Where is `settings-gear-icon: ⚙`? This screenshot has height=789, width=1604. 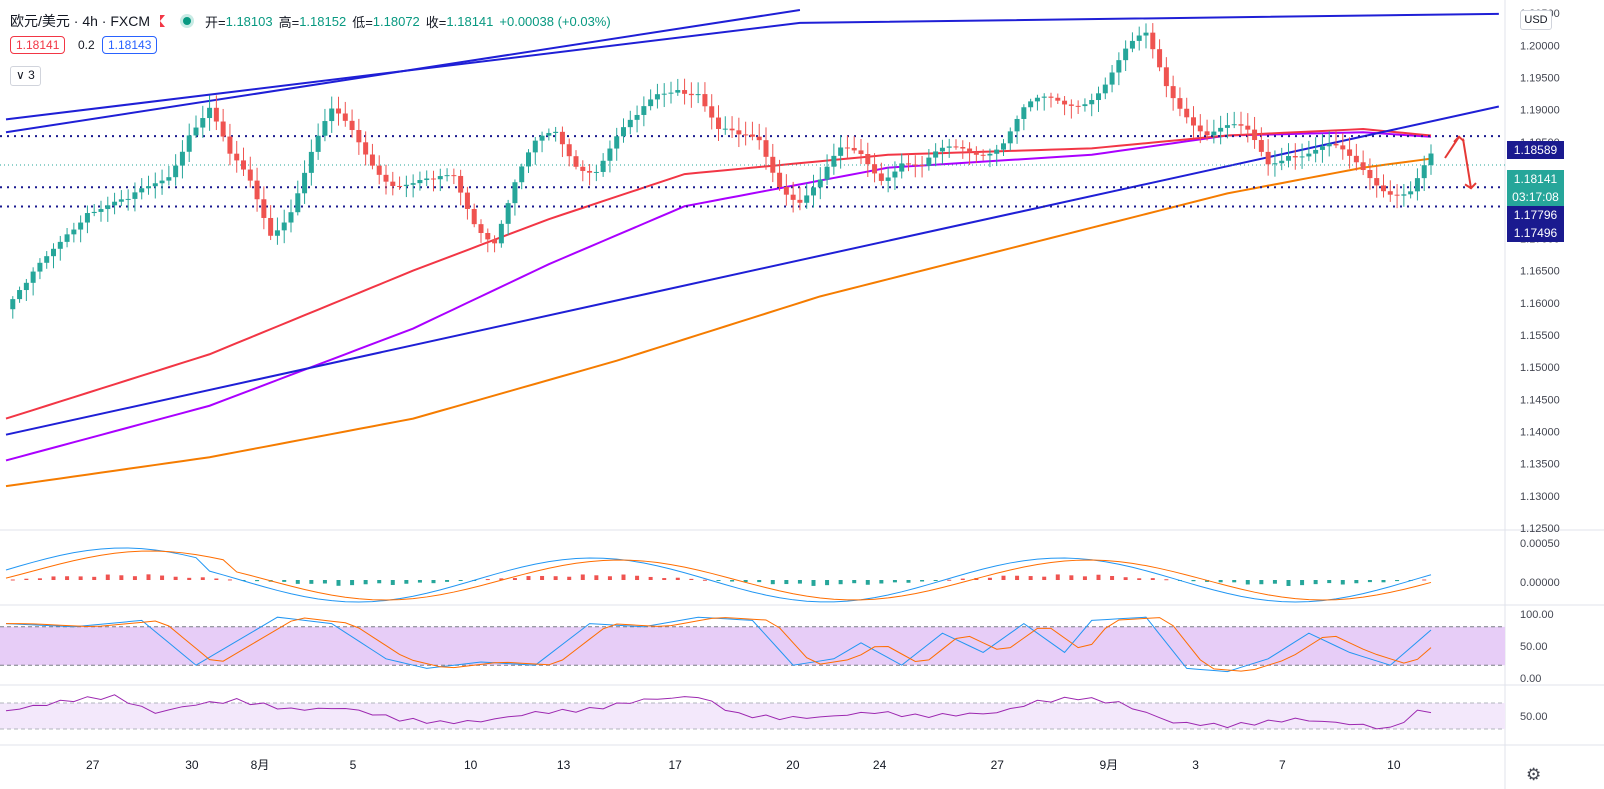 settings-gear-icon: ⚙ is located at coordinates (1534, 774).